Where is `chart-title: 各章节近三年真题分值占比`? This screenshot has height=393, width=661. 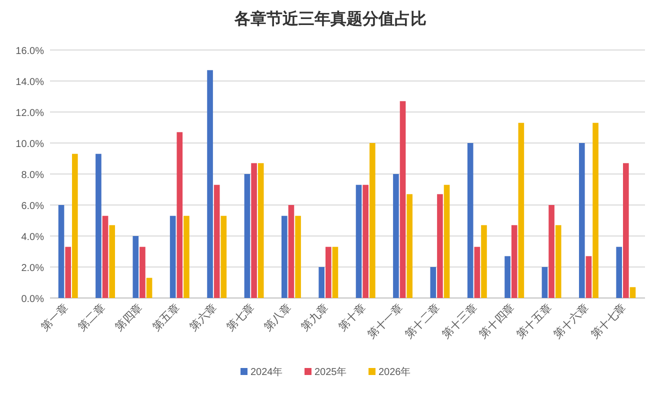 chart-title: 各章节近三年真题分值占比 is located at coordinates (330, 19).